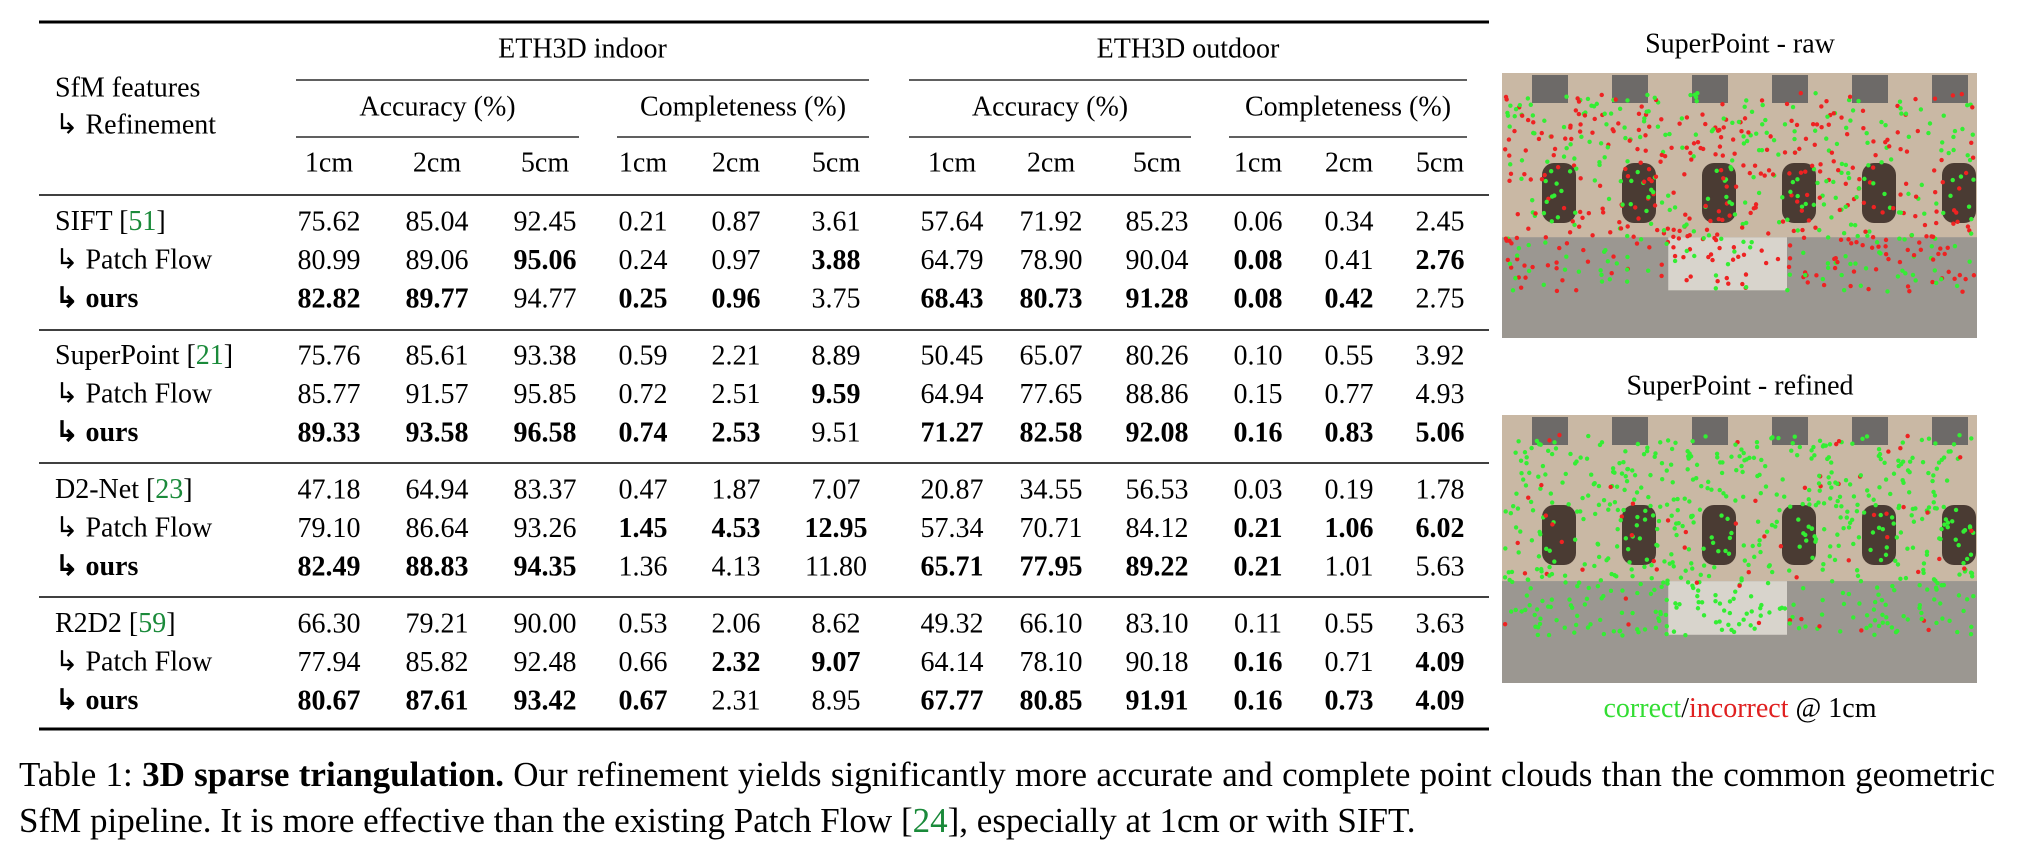 This screenshot has width=2017, height=848. What do you see at coordinates (545, 567) in the screenshot?
I see `cell: 94.35` at bounding box center [545, 567].